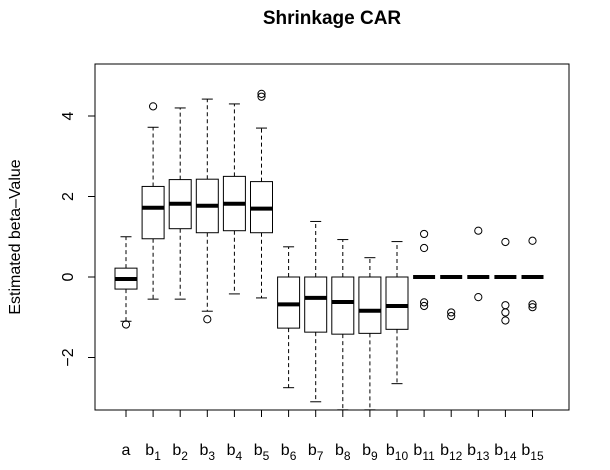 This screenshot has height=470, width=610. What do you see at coordinates (262, 452) in the screenshot?
I see `x-tick-label: b5` at bounding box center [262, 452].